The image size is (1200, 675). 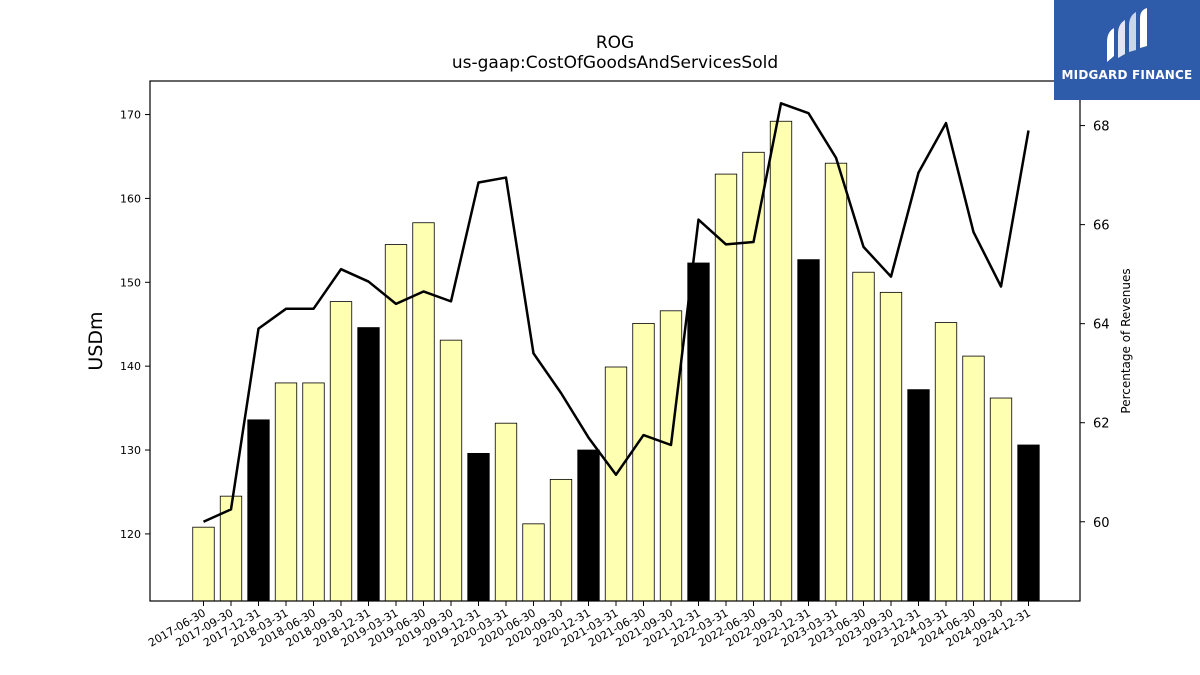 I want to click on logo-mark-icon, so click(x=1127, y=35).